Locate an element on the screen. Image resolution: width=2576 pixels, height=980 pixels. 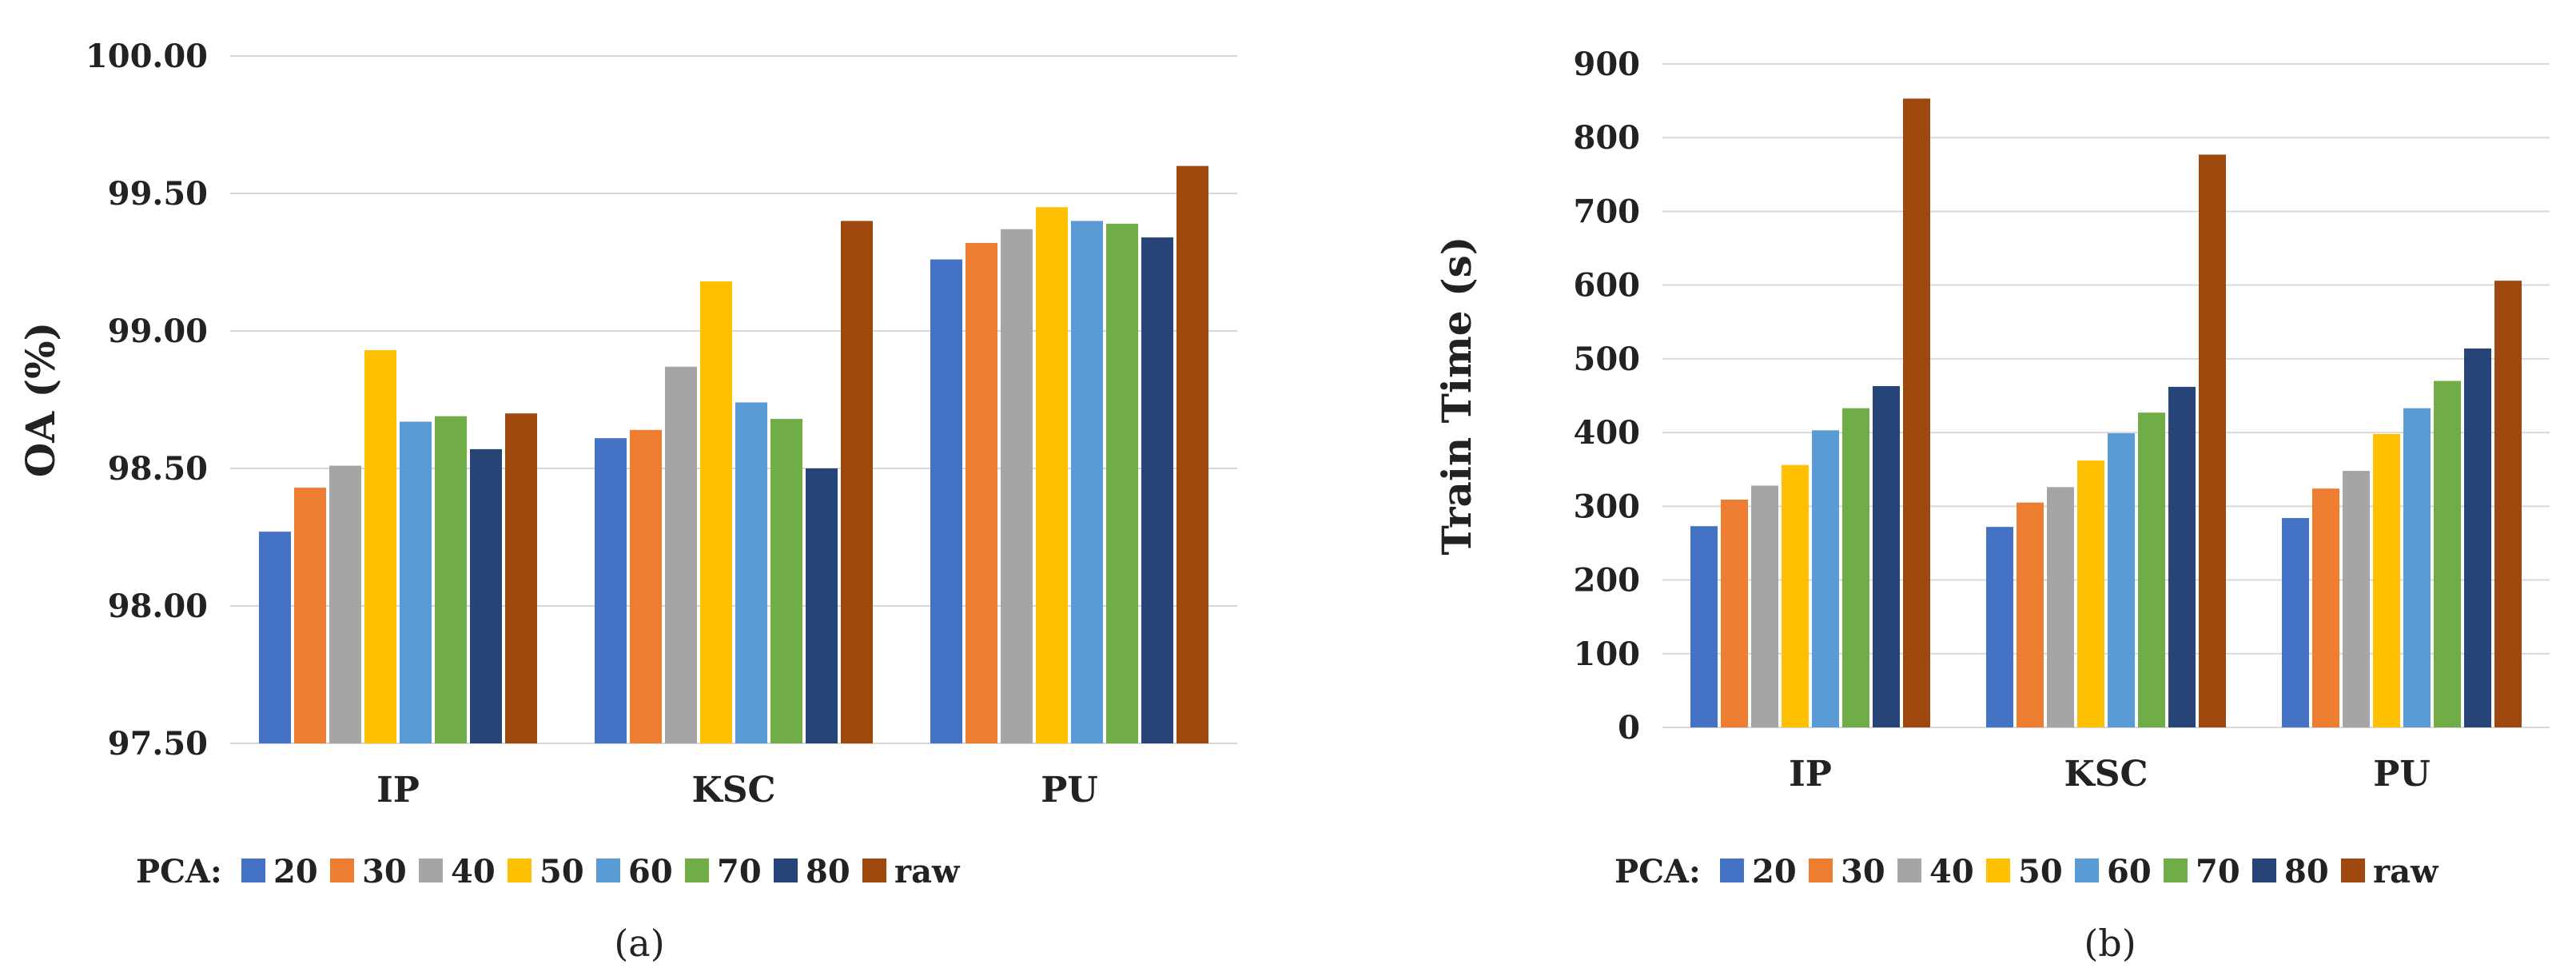
y-tick-label: 800 is located at coordinates (1607, 138).